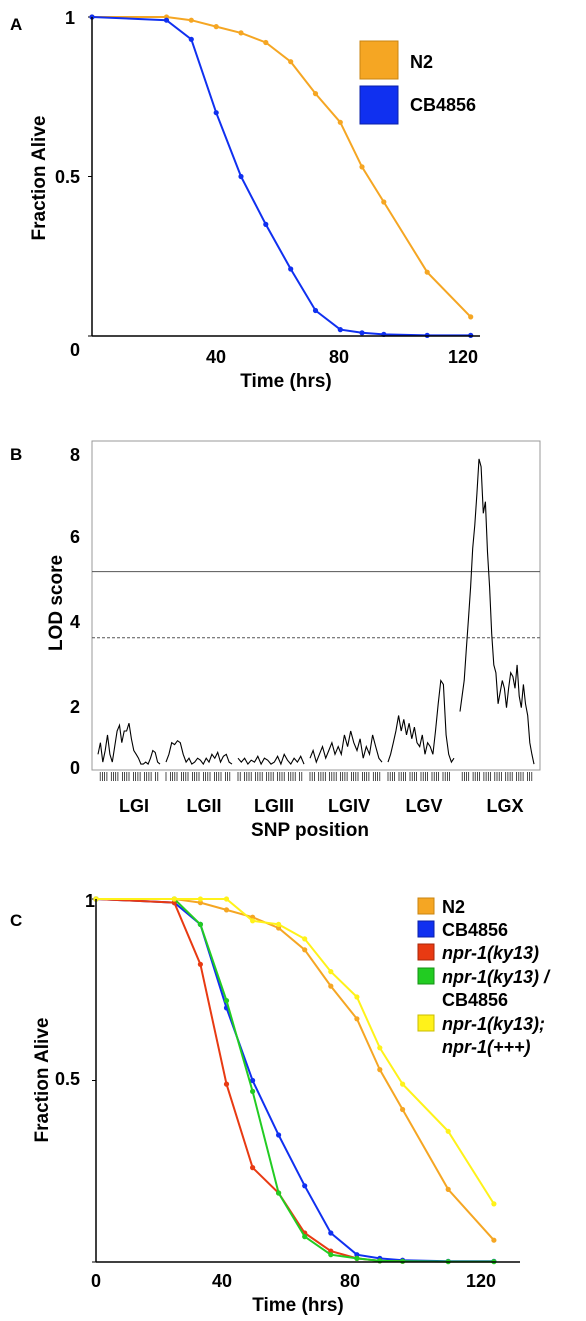  Describe the element at coordinates (349, 806) in the screenshot. I see `panel-b-chrom-lgiv: LGIV` at that location.